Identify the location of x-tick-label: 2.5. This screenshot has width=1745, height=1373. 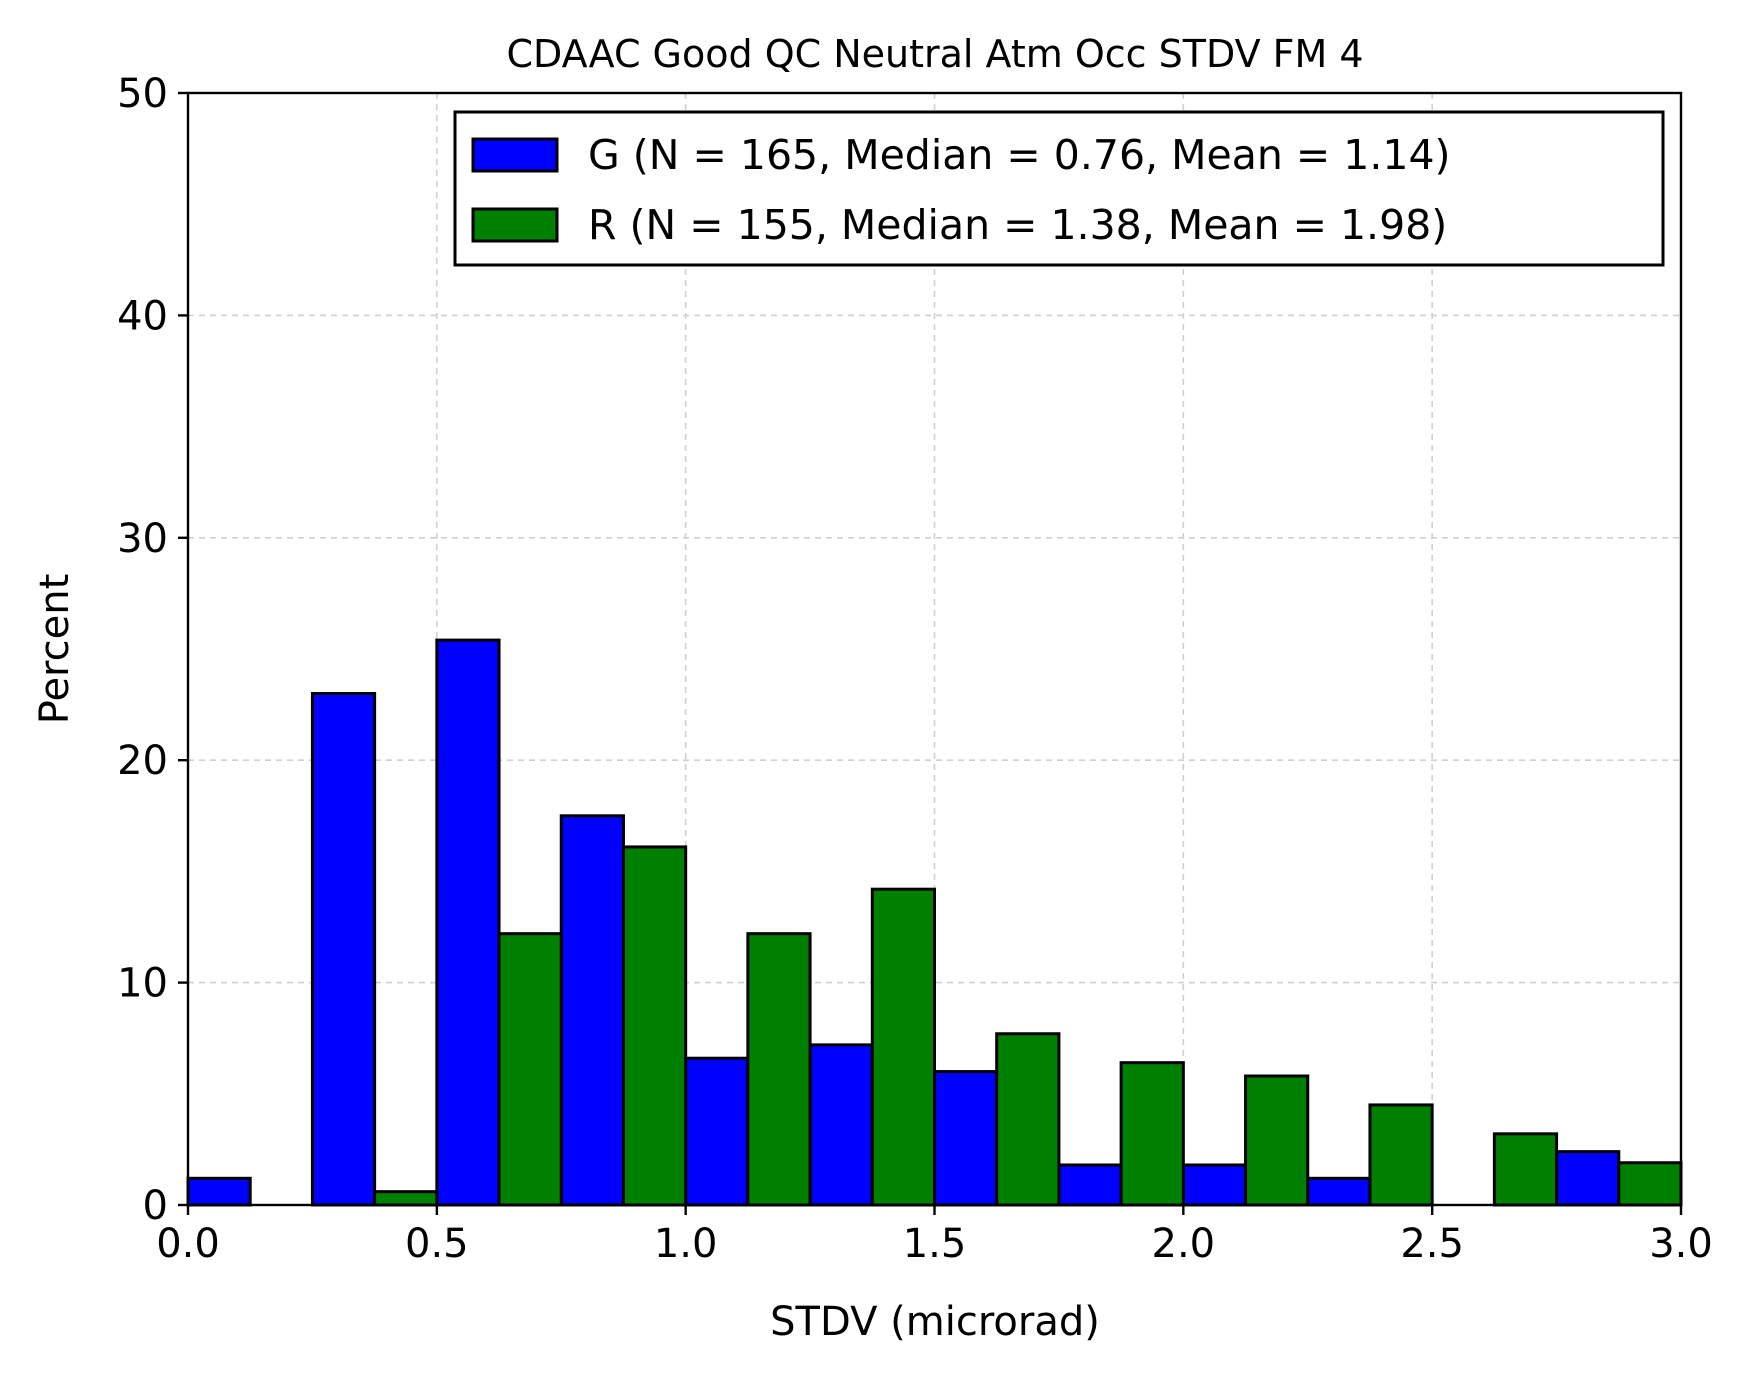
(1432, 1244).